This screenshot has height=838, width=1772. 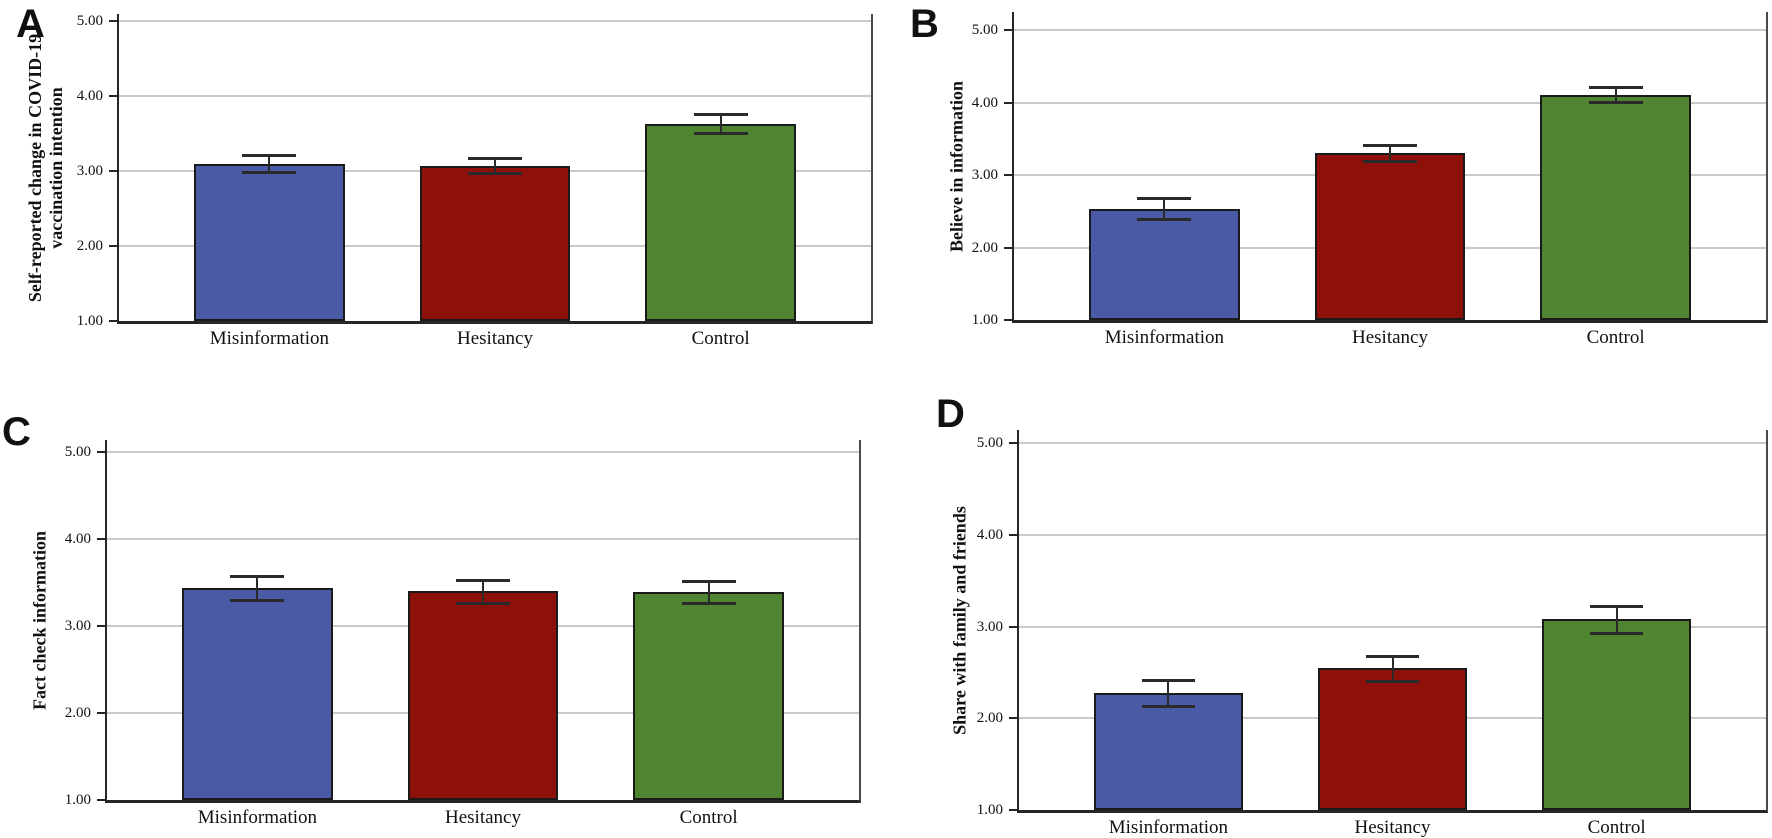 I want to click on panel-letter-d: D, so click(x=950, y=414).